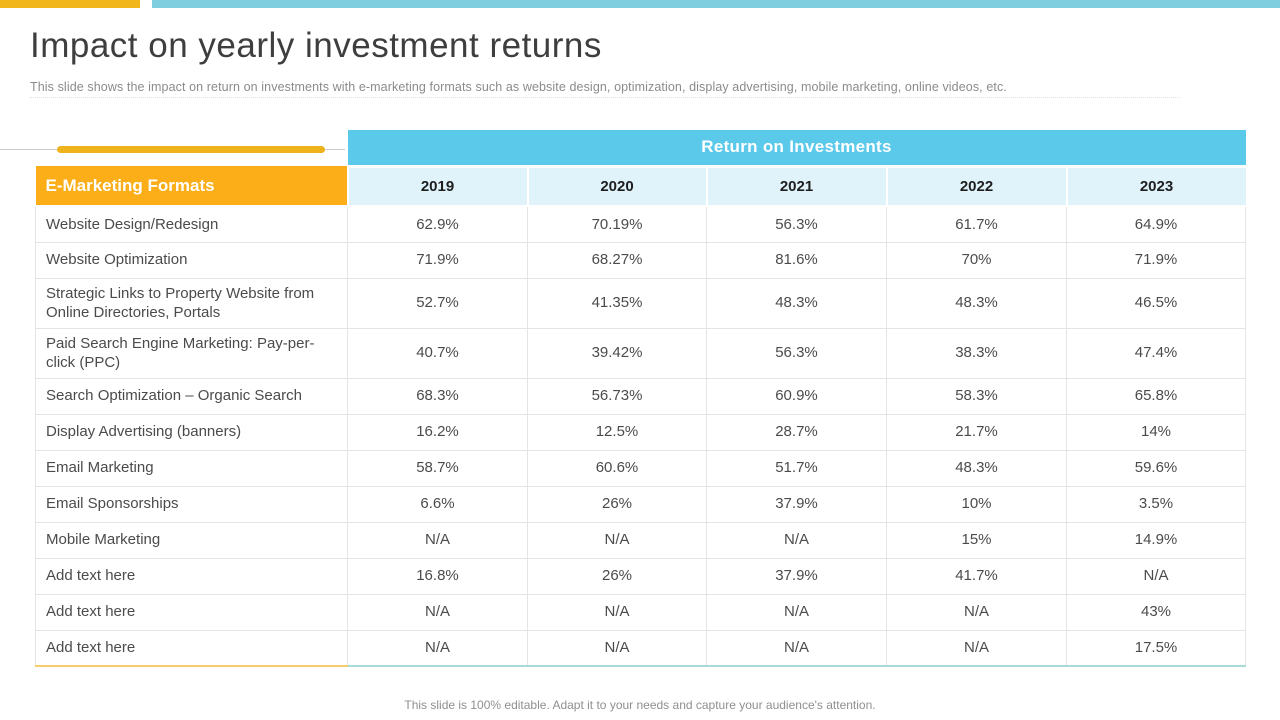  I want to click on format-label: Display Advertising (banners), so click(191, 432).